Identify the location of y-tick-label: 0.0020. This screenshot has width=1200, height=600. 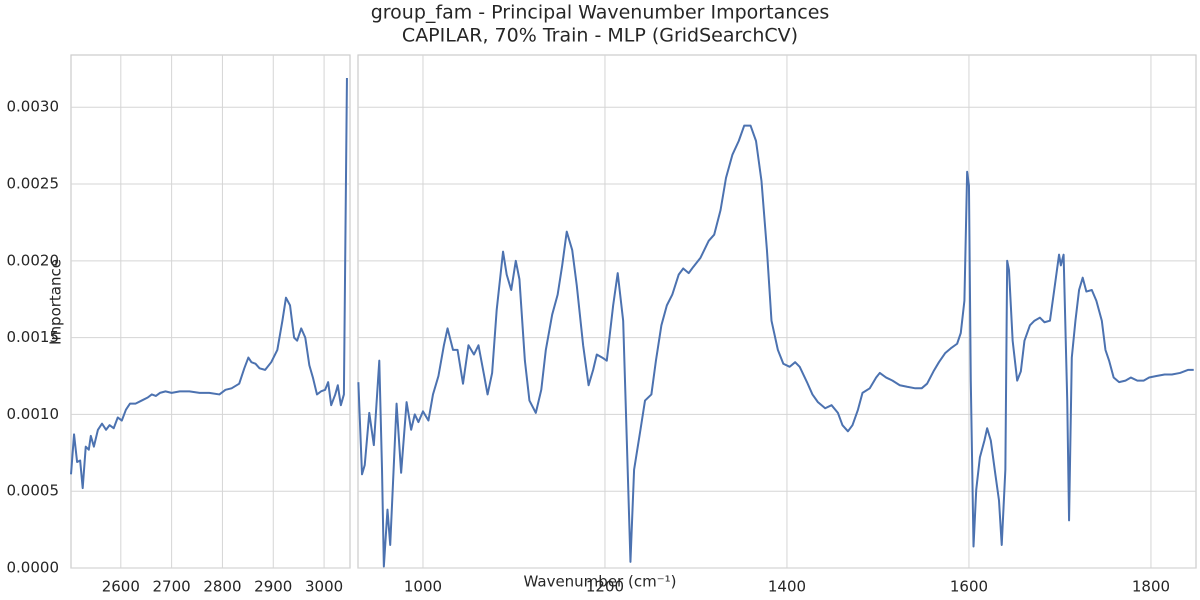
(33, 260).